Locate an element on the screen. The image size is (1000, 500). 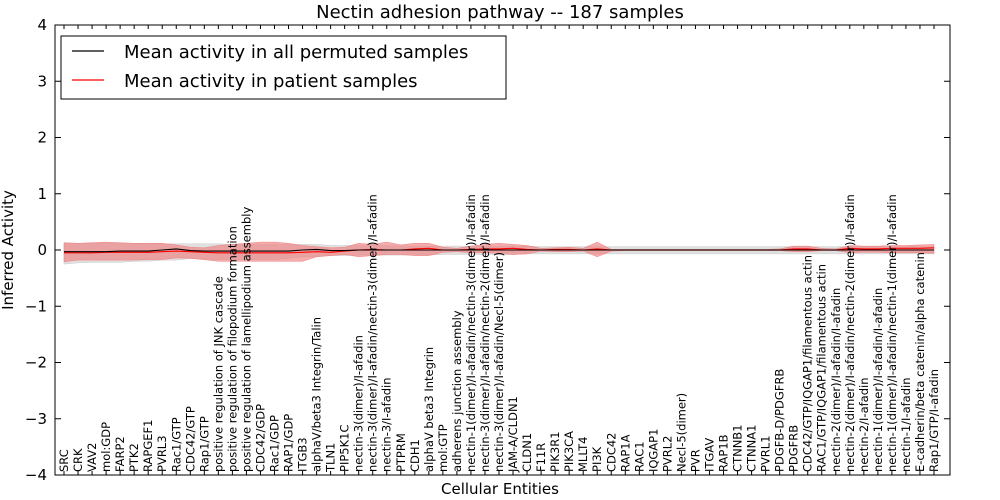
series-line-permuted is located at coordinates (499, 250).